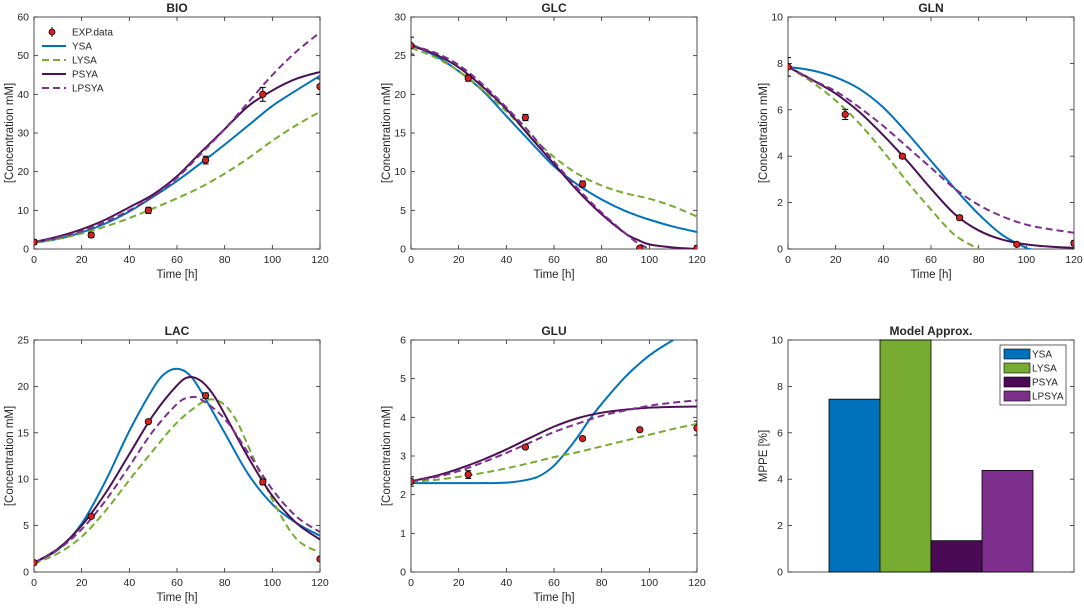  What do you see at coordinates (764, 456) in the screenshot?
I see `y-axis-label: MPPE [%]` at bounding box center [764, 456].